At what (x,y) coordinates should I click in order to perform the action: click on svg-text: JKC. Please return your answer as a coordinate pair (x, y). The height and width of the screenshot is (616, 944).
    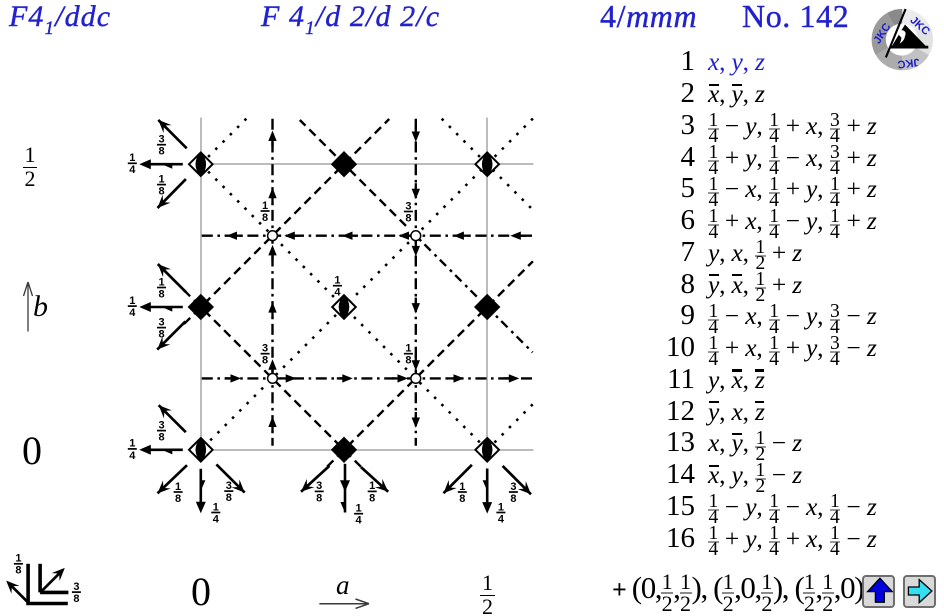
    Looking at the image, I should click on (908, 63).